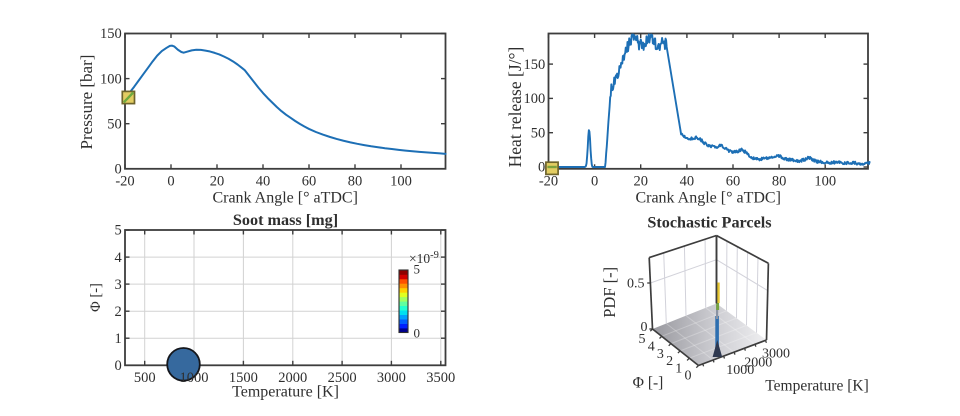  I want to click on svg-text: Pressure [bar], so click(86, 102).